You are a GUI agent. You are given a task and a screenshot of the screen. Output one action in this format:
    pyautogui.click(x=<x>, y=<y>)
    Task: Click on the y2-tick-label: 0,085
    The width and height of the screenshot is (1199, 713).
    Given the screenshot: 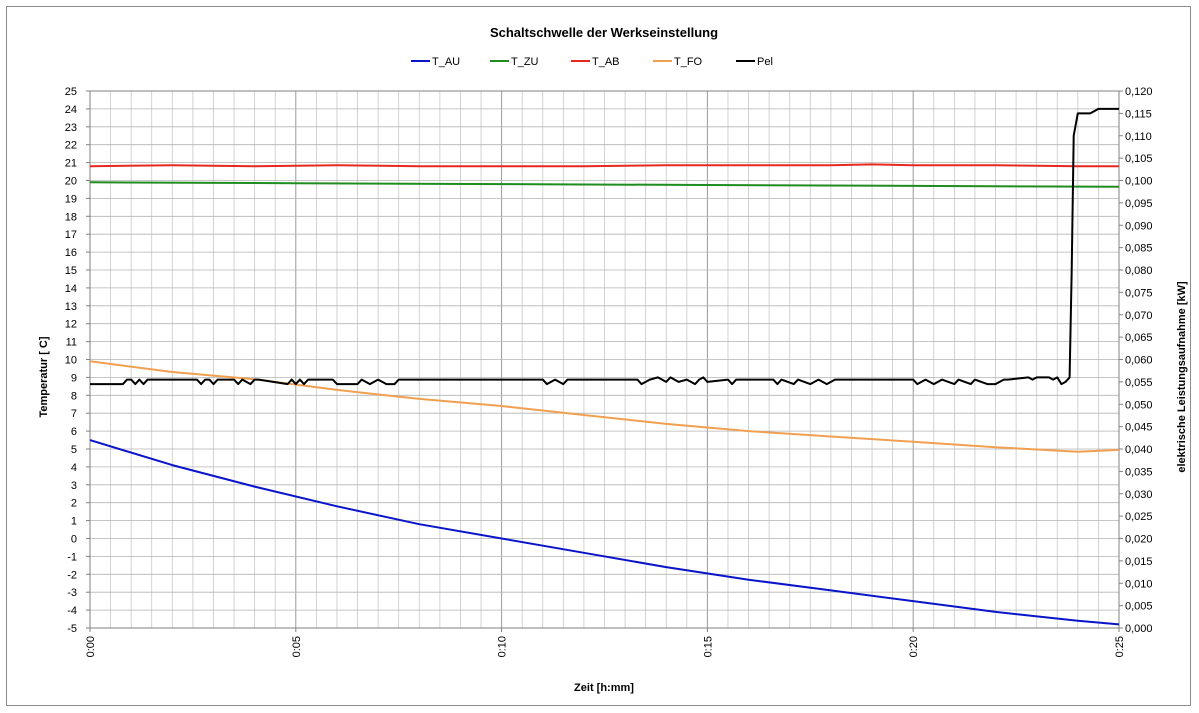 What is the action you would take?
    pyautogui.click(x=1139, y=249)
    